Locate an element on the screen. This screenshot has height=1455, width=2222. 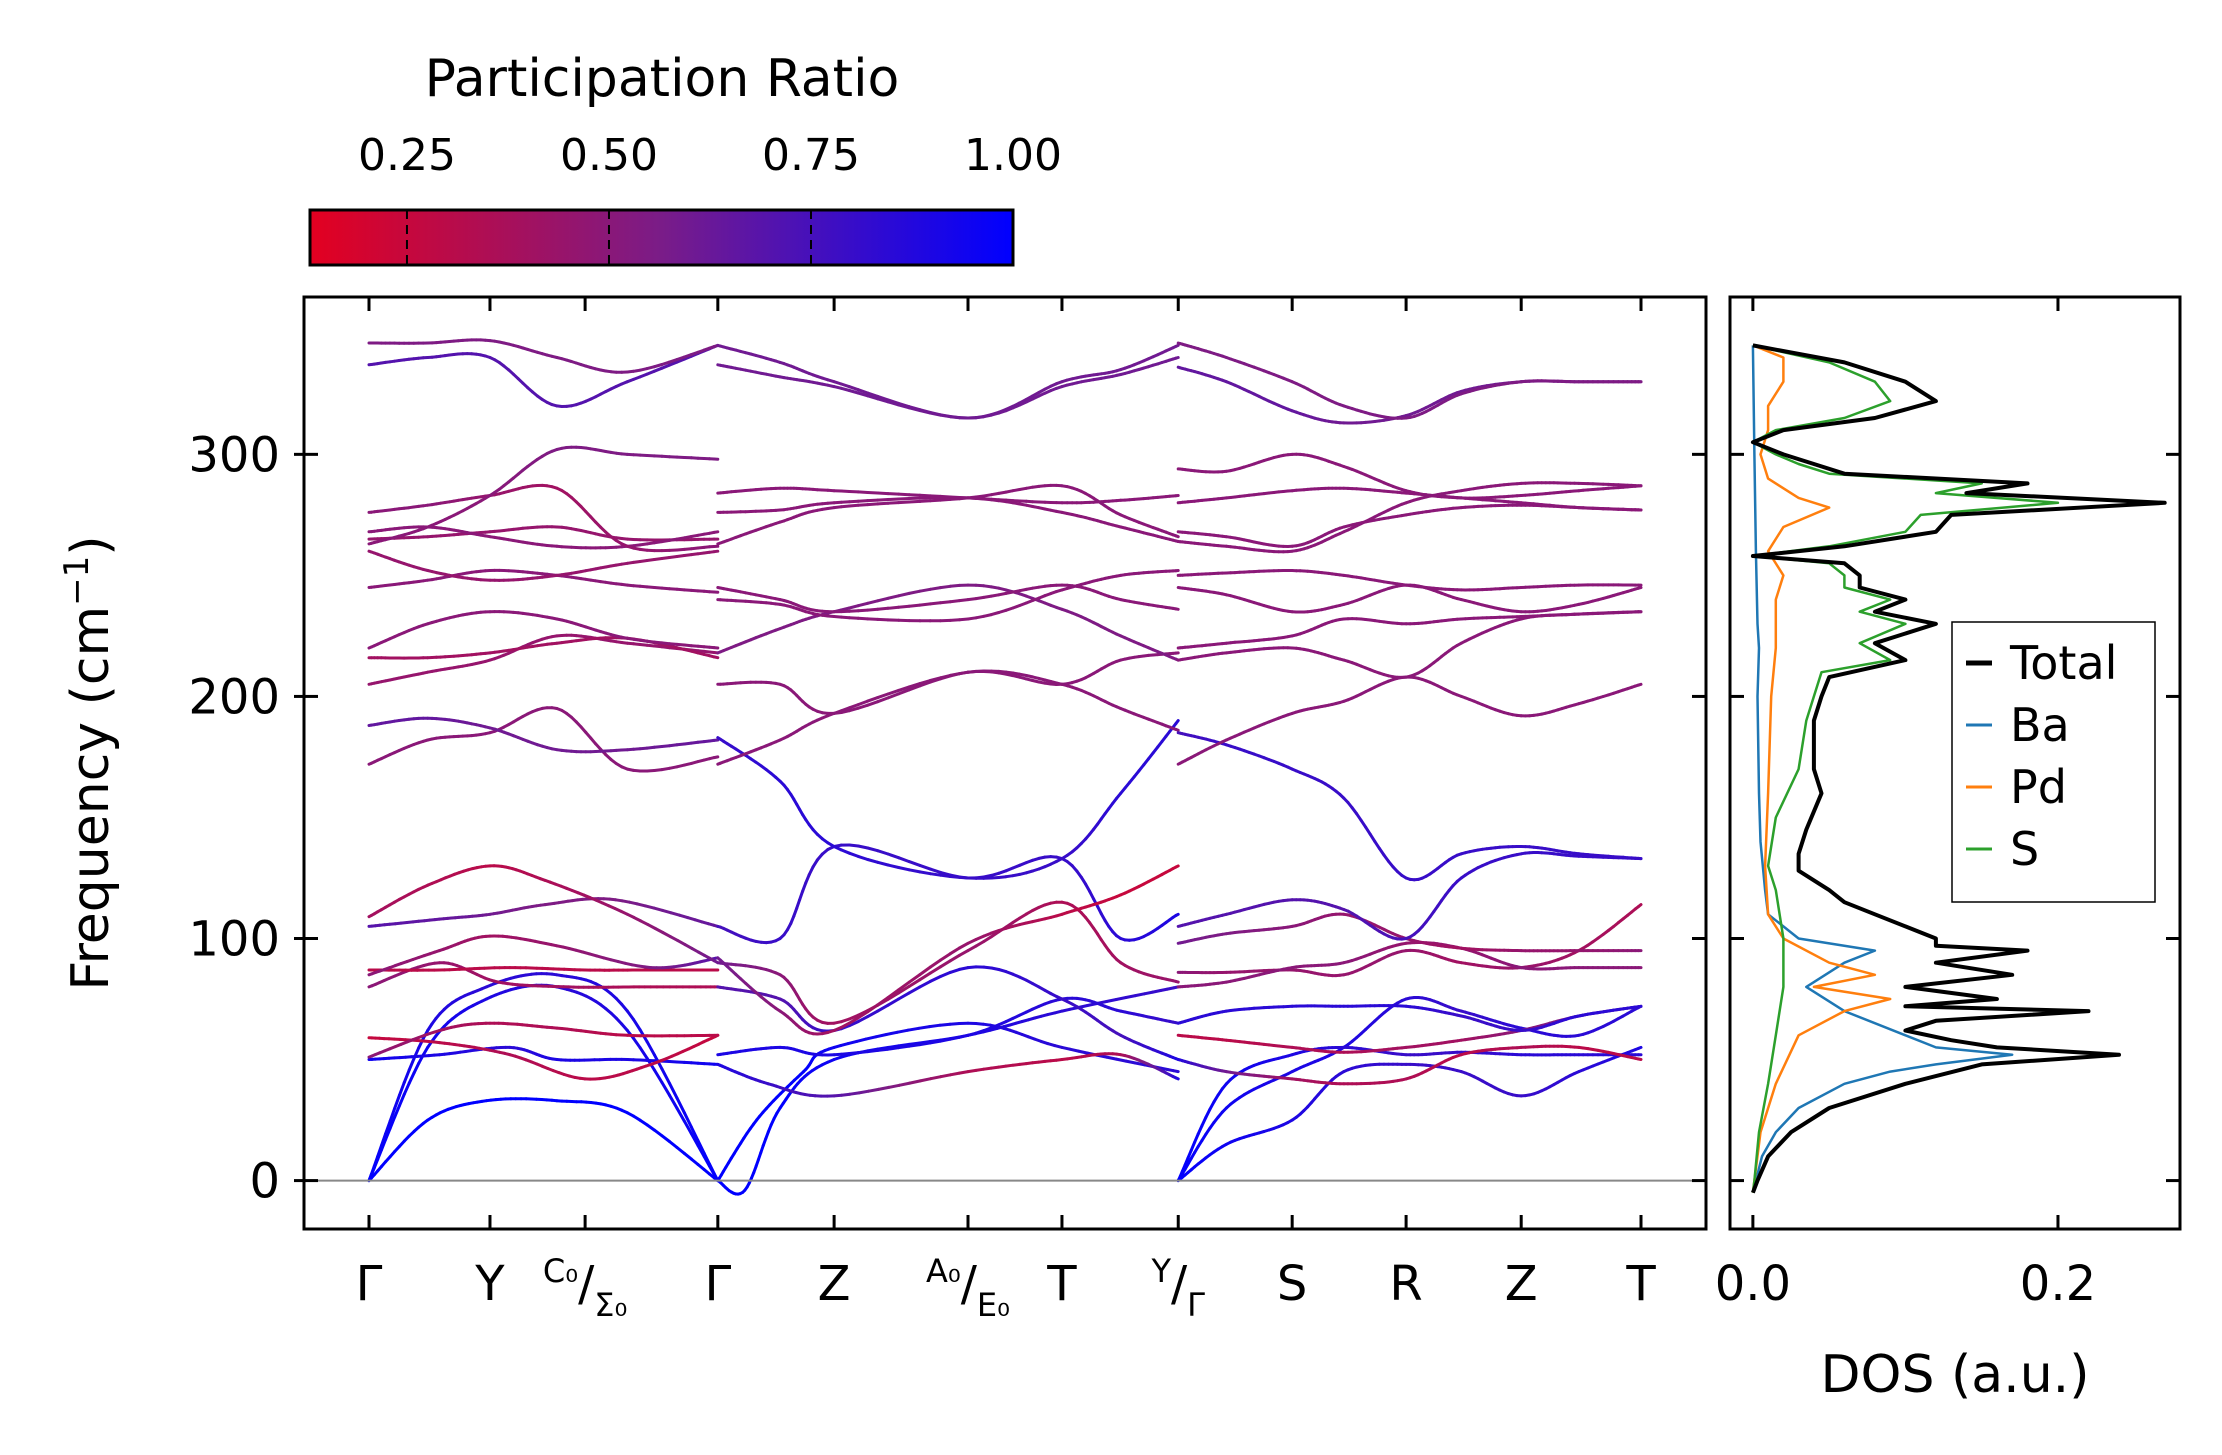
colorbar-tick-label: 1.00 is located at coordinates (1013, 155).